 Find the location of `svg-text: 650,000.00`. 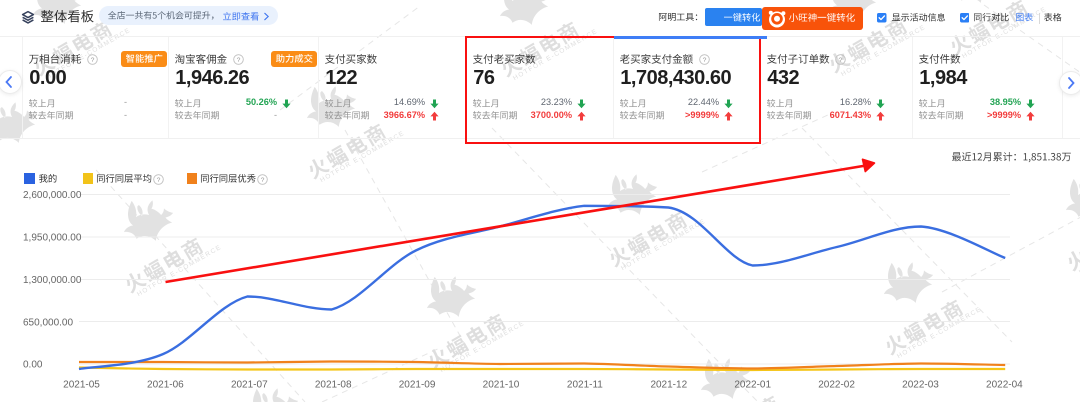

svg-text: 650,000.00 is located at coordinates (48, 323).